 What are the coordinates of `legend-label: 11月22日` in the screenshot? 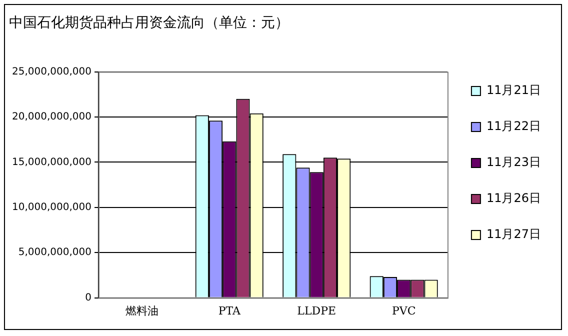 It's located at (514, 126).